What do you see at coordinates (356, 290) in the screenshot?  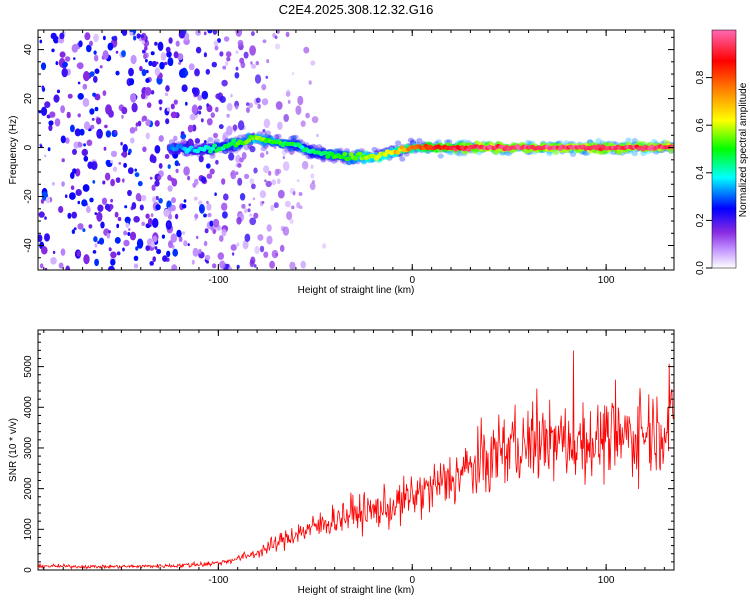 I see `spectrogram-xlabel: Height of straight line (km)` at bounding box center [356, 290].